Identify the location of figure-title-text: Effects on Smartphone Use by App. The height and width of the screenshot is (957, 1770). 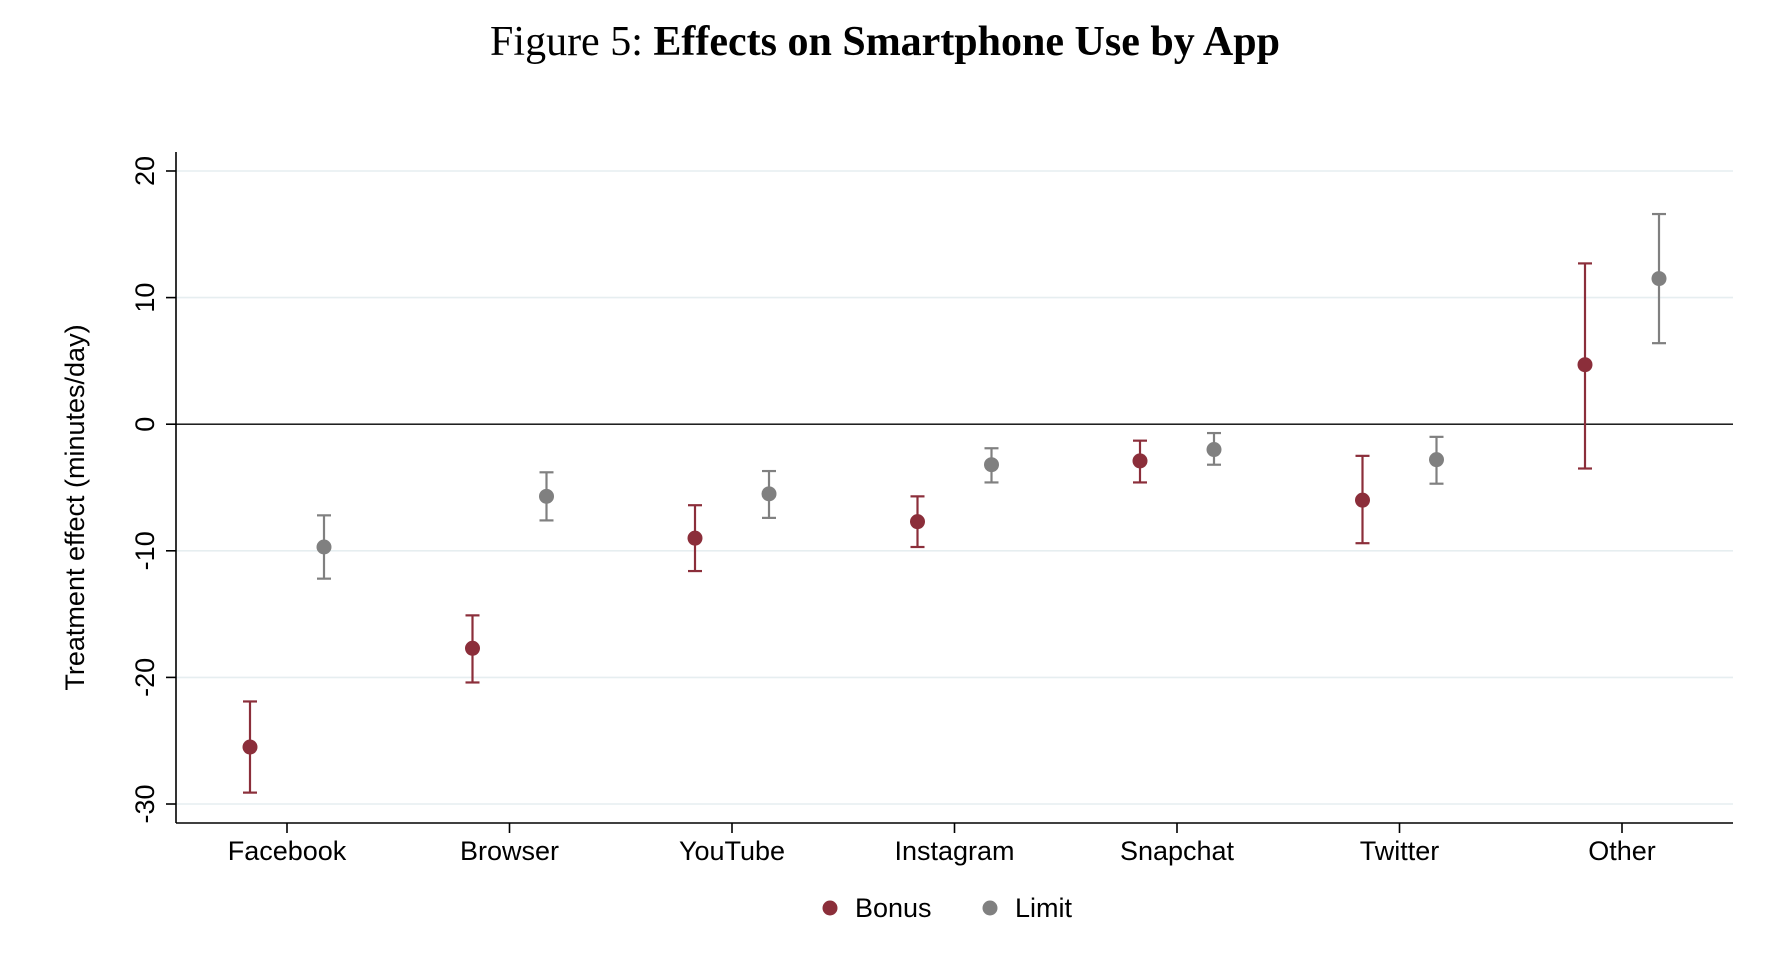
(966, 42).